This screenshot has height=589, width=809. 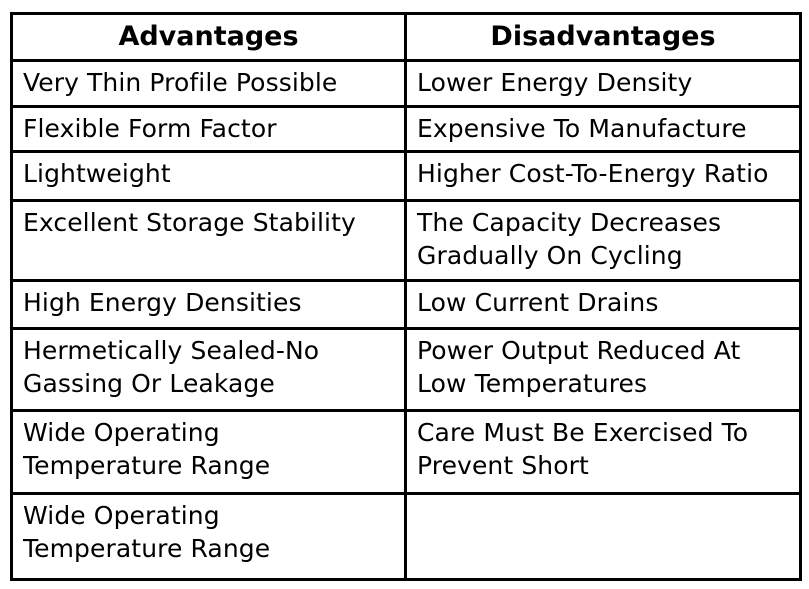 What do you see at coordinates (208, 176) in the screenshot?
I see `advantage-cell: Lightweight` at bounding box center [208, 176].